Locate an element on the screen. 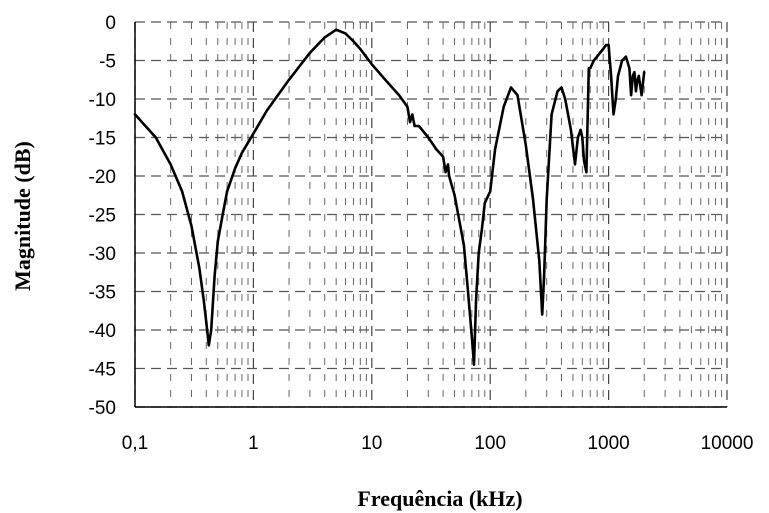  y-tick-label: -50 is located at coordinates (102, 408).